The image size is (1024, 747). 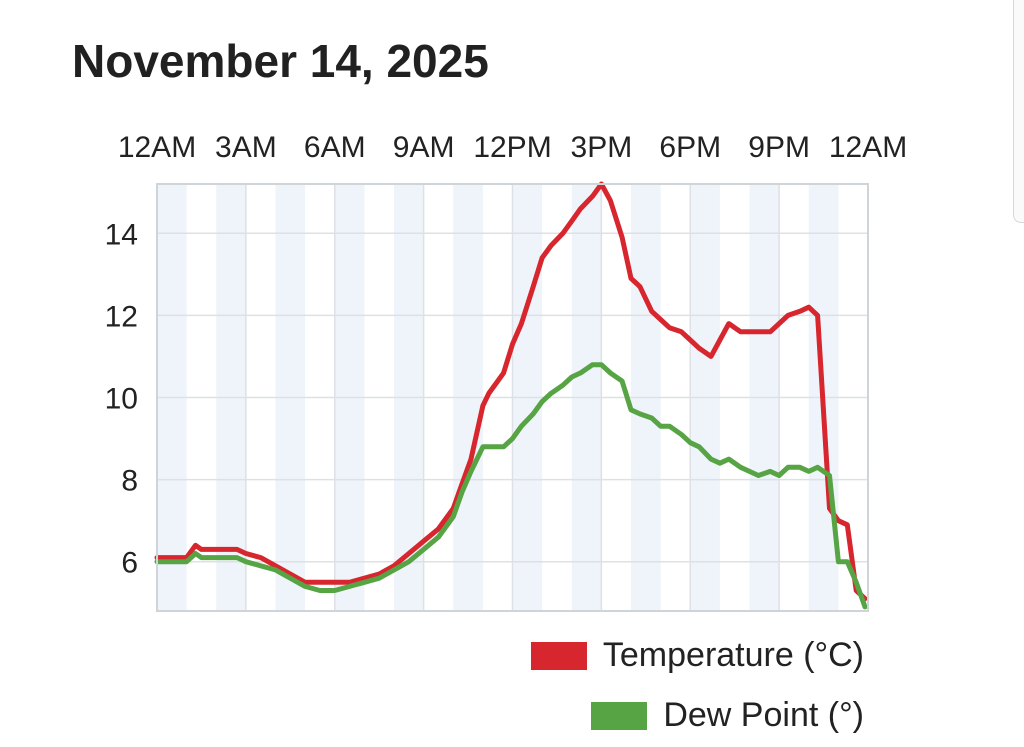 I want to click on x-tick-label: 6PM, so click(x=690, y=147).